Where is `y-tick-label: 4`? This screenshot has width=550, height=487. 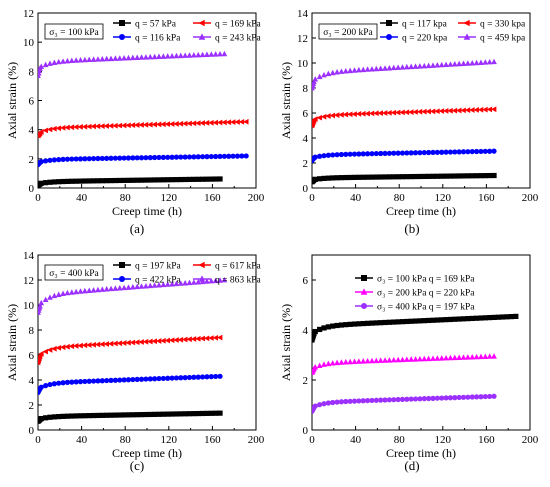
y-tick-label: 4 is located at coordinates (32, 131).